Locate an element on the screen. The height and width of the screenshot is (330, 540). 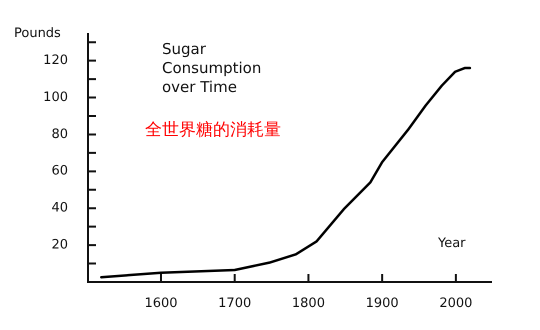
x-tick-label: 1800 is located at coordinates (308, 304).